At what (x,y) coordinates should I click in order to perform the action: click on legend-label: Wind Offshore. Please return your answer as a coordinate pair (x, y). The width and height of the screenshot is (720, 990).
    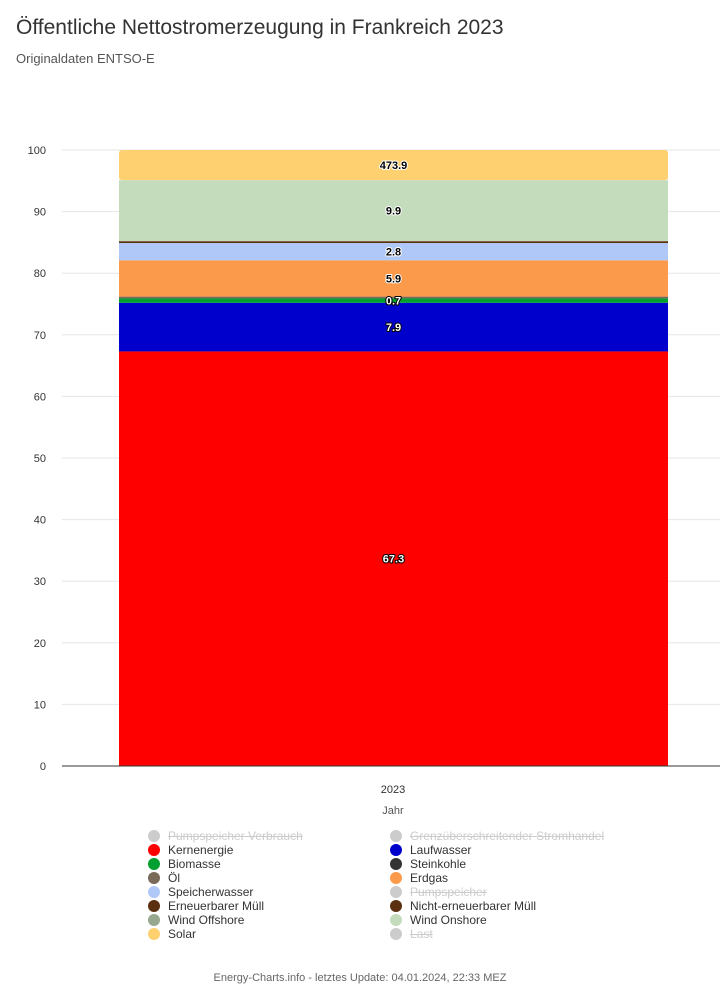
    Looking at the image, I should click on (206, 920).